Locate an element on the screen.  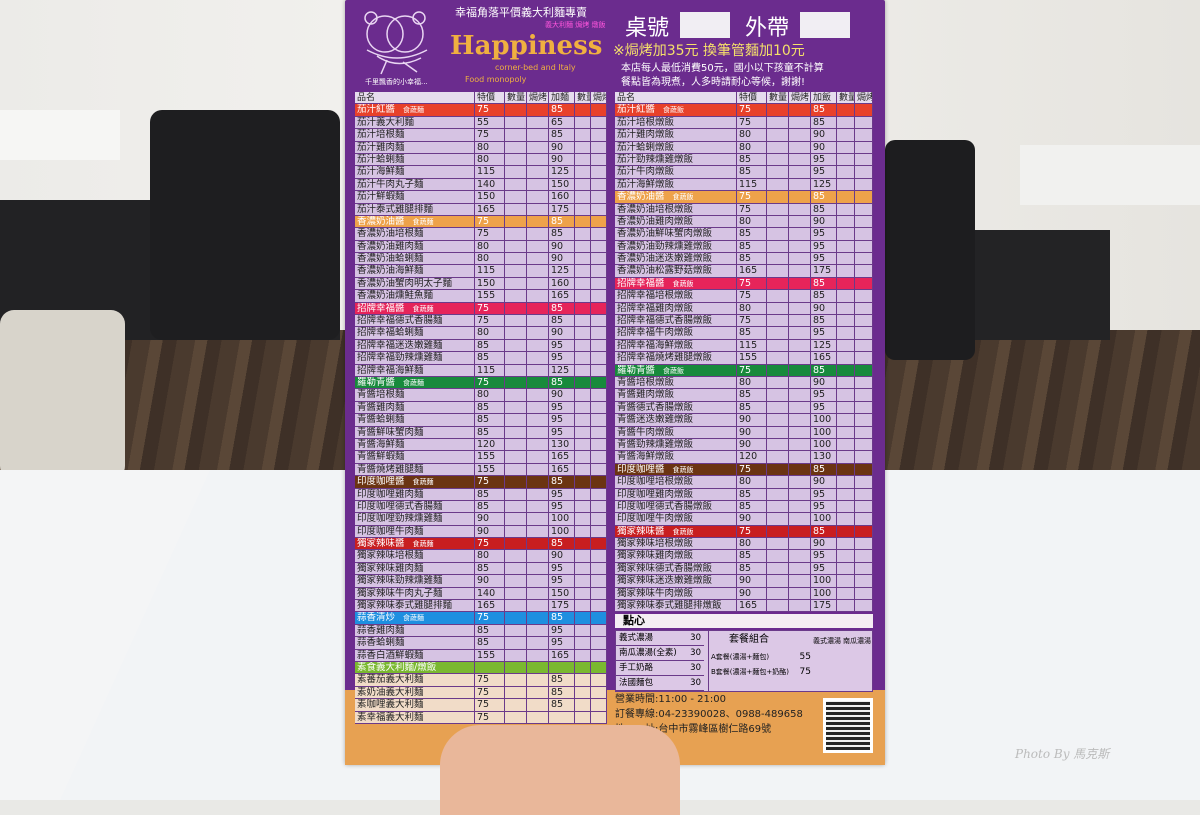
item-name: 青醬培根麵 is located at coordinates (415, 395).